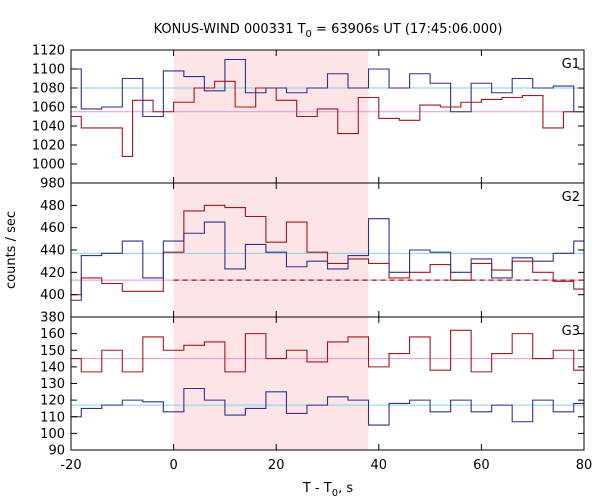  I want to click on g3-y-tick-label: 90, so click(56, 451).